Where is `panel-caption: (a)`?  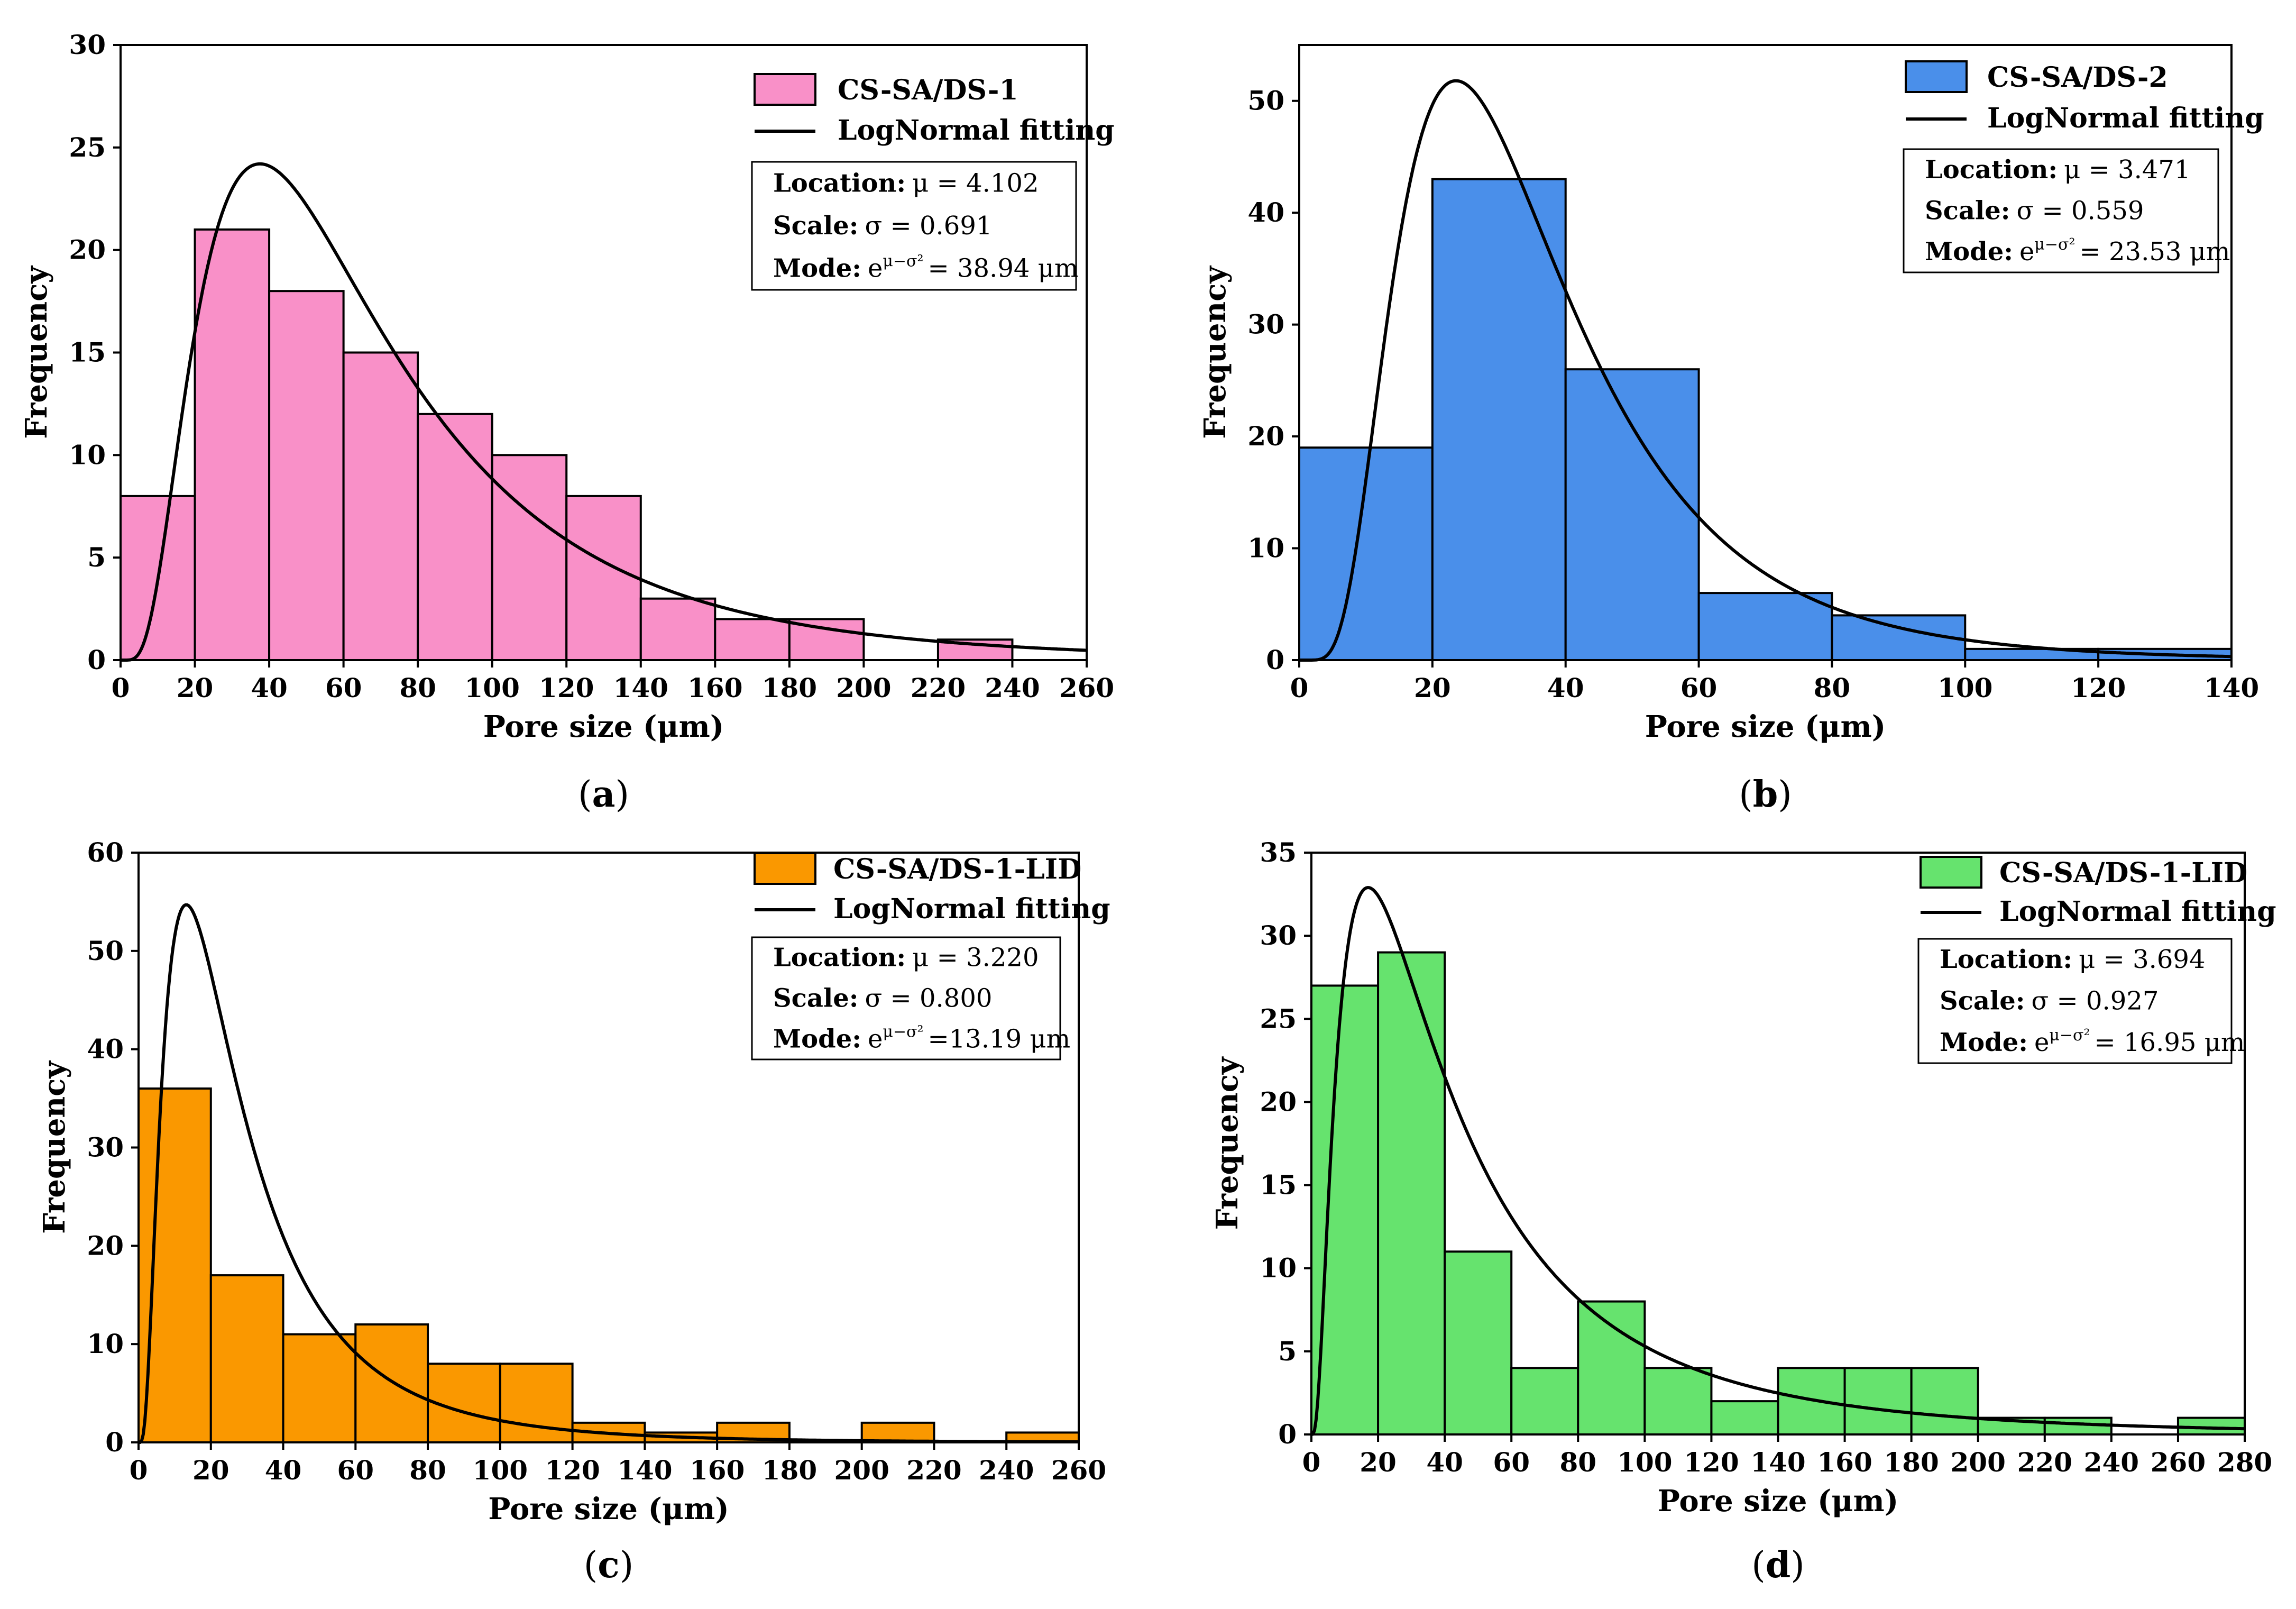 panel-caption: (a) is located at coordinates (604, 794).